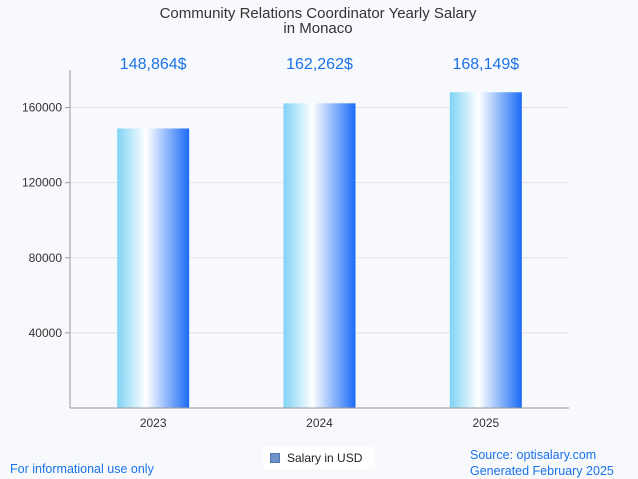 The image size is (638, 479). I want to click on source-link: Source: optisalary.com, so click(533, 455).